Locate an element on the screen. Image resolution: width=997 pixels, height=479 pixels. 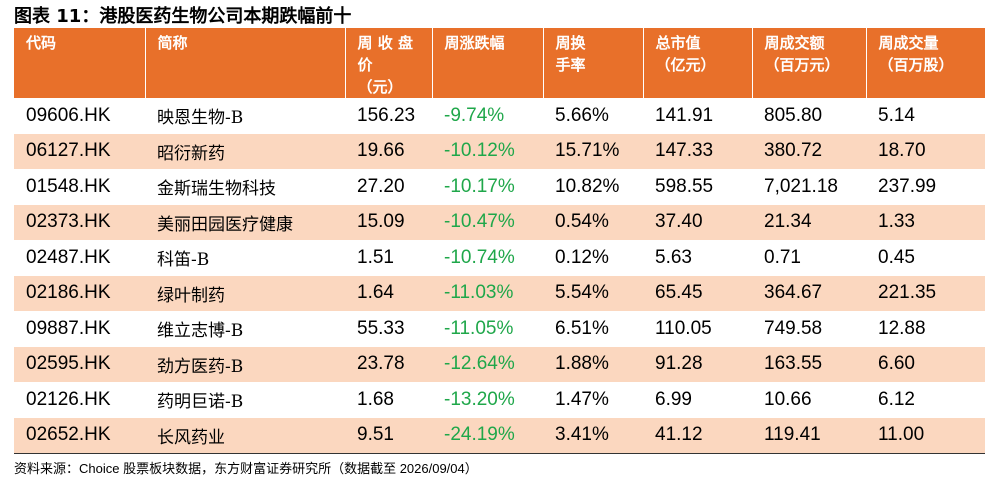
table-cell: 02595.HK is located at coordinates (79, 364).